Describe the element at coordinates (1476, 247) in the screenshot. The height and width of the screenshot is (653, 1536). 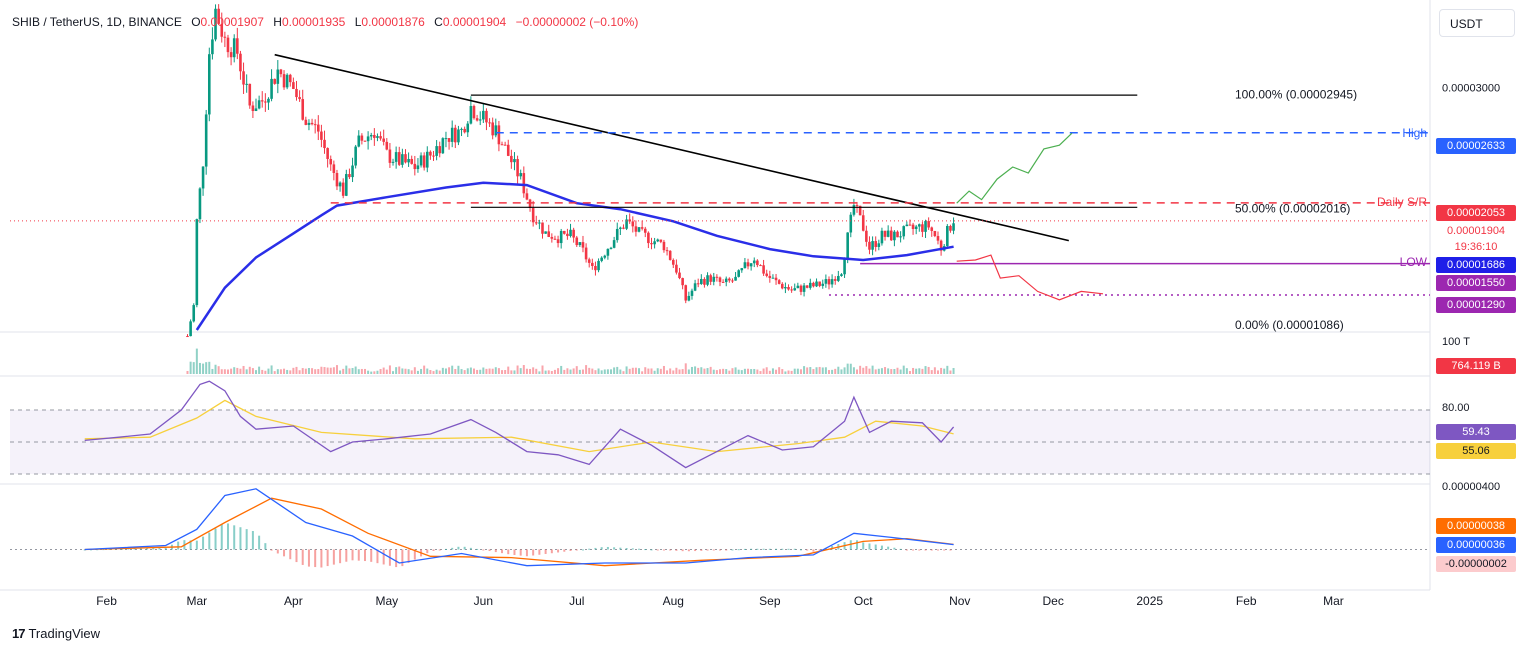
I see `countdown-tag: 19:36:10` at that location.